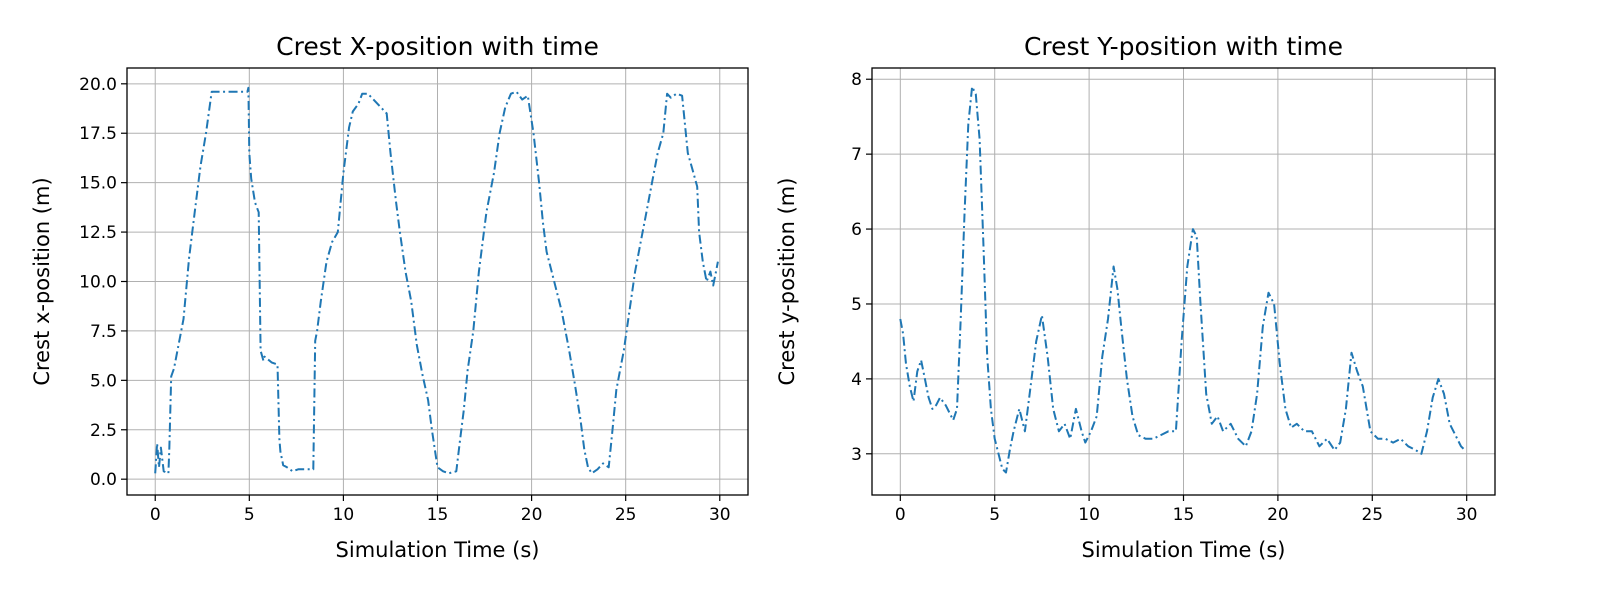  Describe the element at coordinates (98, 85) in the screenshot. I see `y-tick-label: 20.0` at that location.